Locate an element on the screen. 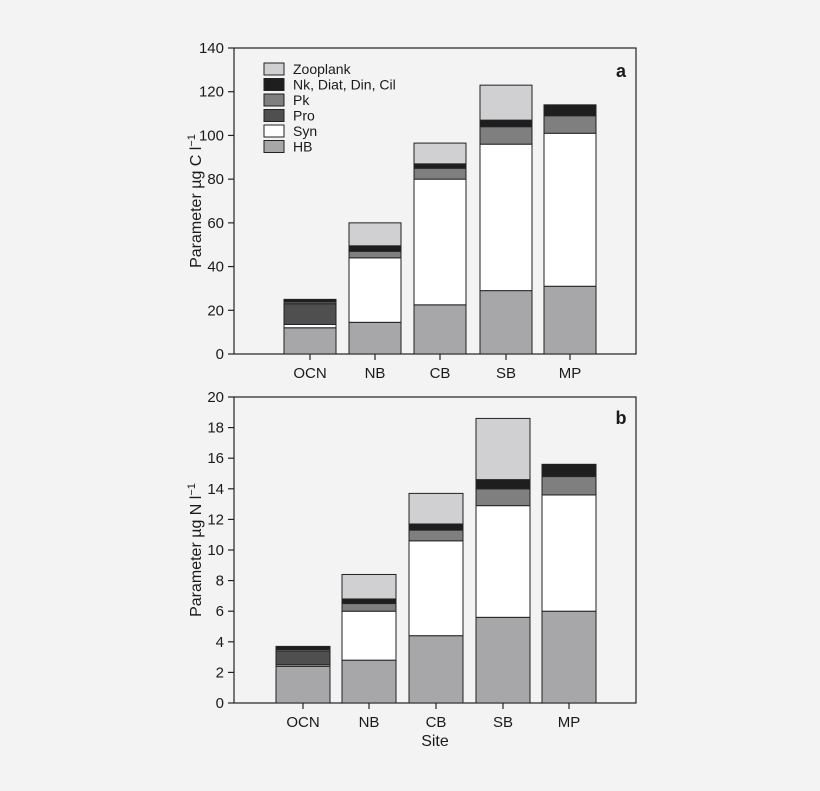 This screenshot has height=791, width=820. panel-label-b: b is located at coordinates (621, 418).